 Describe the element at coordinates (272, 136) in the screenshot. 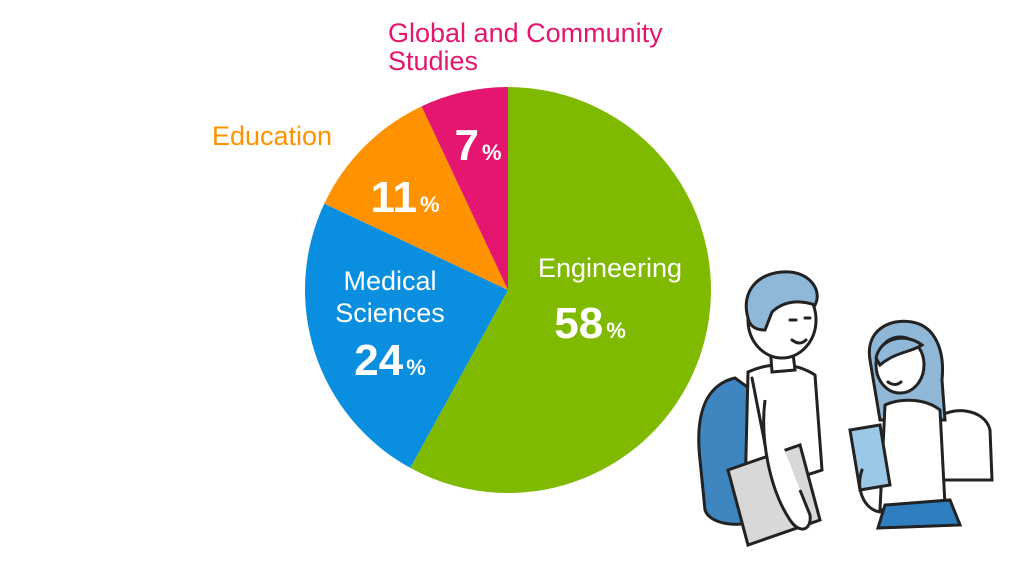

I see `label-name-education: Education` at that location.